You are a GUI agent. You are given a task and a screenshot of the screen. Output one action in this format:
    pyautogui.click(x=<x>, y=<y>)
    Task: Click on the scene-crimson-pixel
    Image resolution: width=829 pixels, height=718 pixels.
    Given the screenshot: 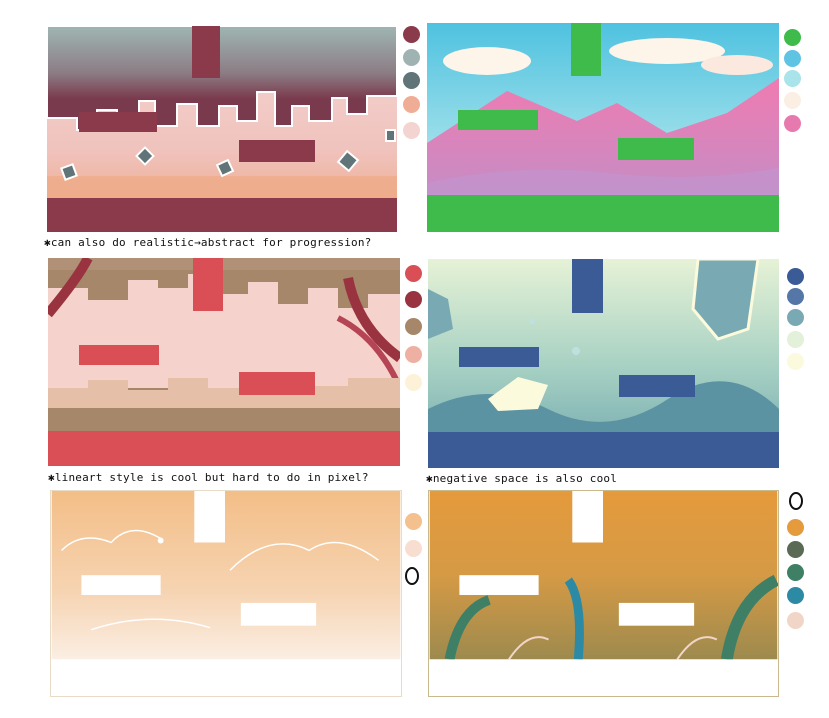 What is the action you would take?
    pyautogui.click(x=222, y=129)
    